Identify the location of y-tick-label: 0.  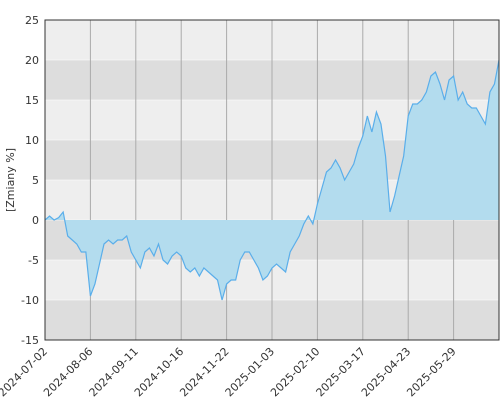
(35, 220).